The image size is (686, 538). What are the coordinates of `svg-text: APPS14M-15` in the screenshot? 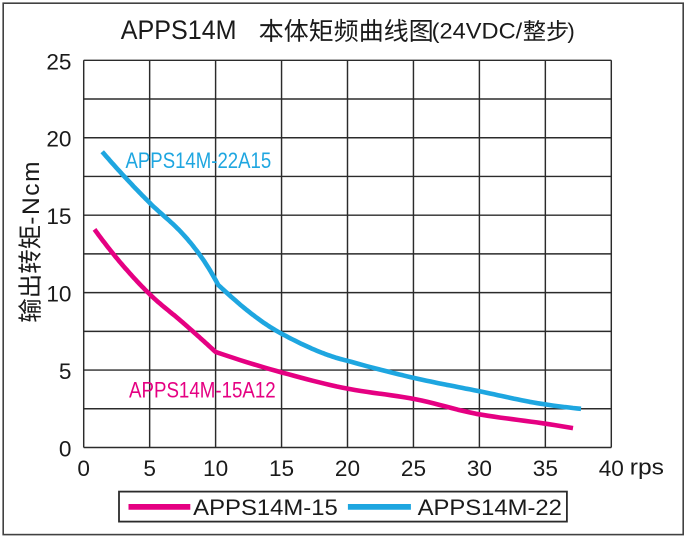 It's located at (265, 507).